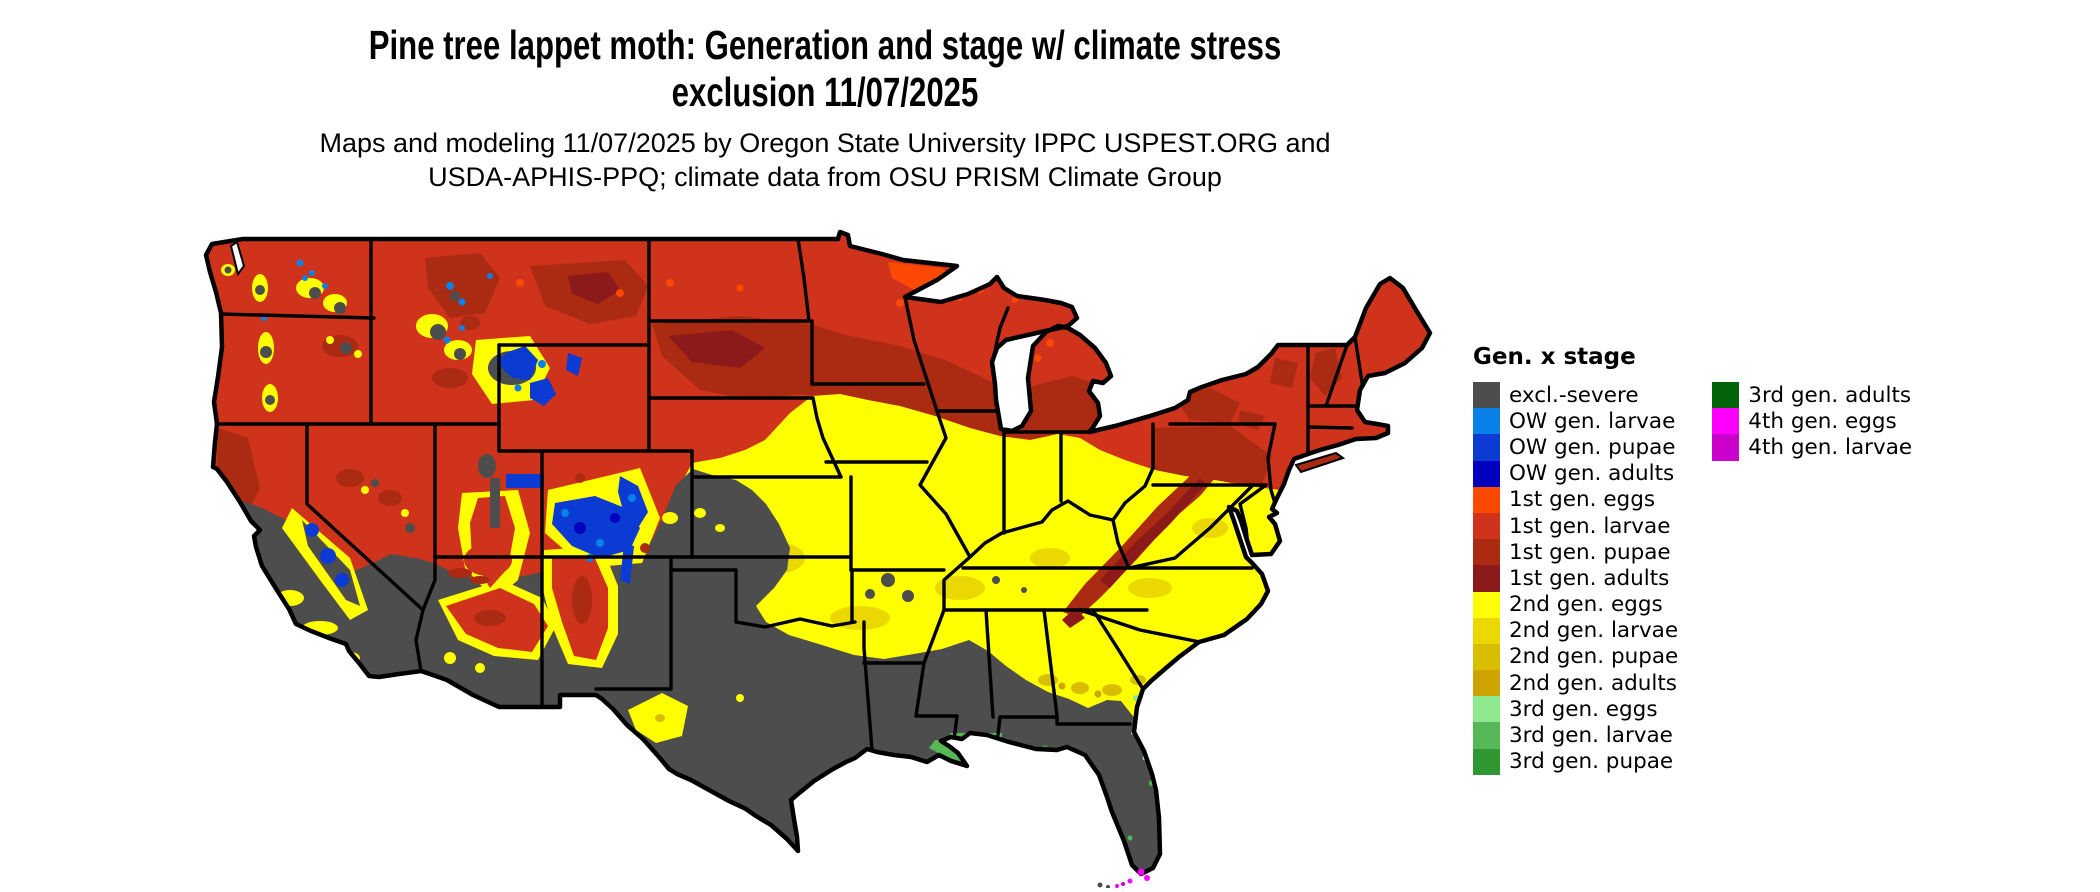  I want to click on legend-label: 2nd gen. eggs, so click(1586, 605).